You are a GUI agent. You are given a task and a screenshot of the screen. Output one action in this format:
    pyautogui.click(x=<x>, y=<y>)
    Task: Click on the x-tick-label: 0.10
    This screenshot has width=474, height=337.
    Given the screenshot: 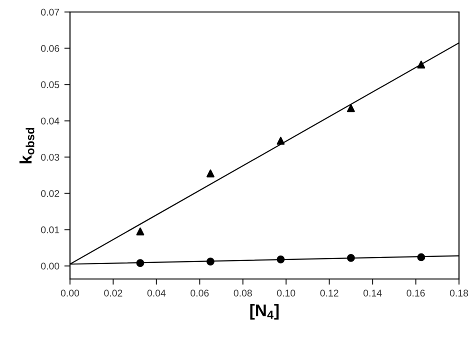 What is the action you would take?
    pyautogui.click(x=286, y=293)
    